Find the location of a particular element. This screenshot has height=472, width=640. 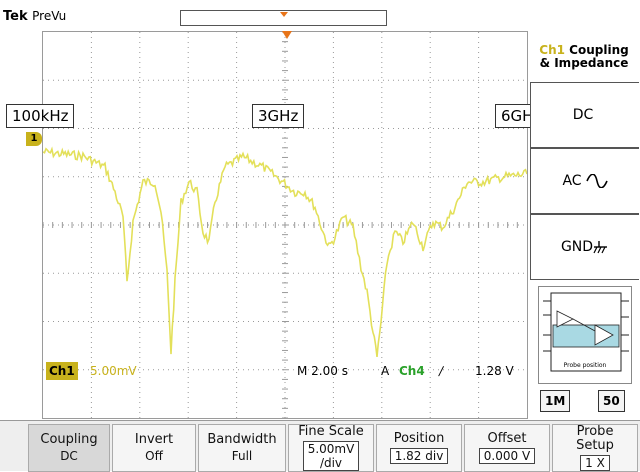

ac-wave-icon is located at coordinates (596, 181).